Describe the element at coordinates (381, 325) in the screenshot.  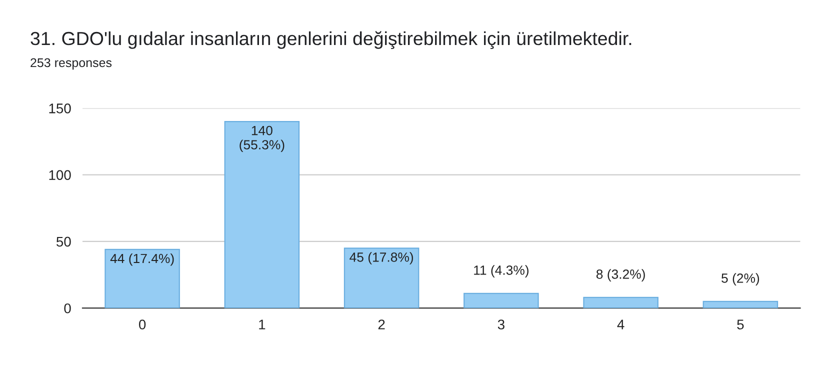
I see `x-tick-label: 2` at that location.